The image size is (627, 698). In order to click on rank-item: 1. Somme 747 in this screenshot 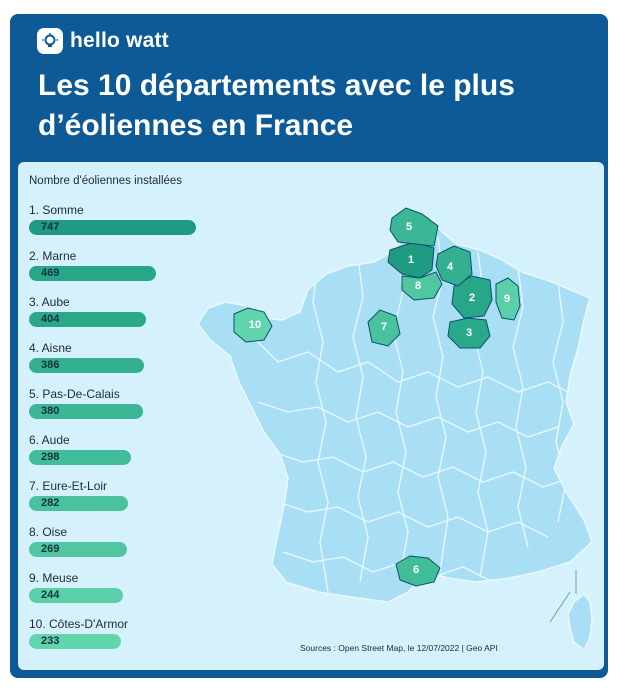, I will do `click(124, 223)`.